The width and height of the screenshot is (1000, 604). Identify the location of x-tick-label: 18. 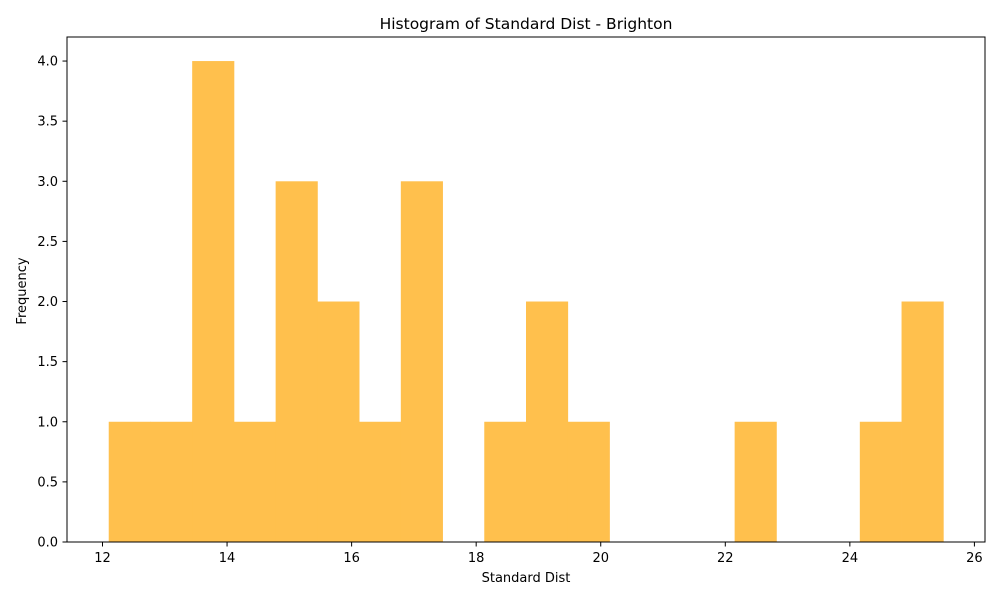
(476, 558).